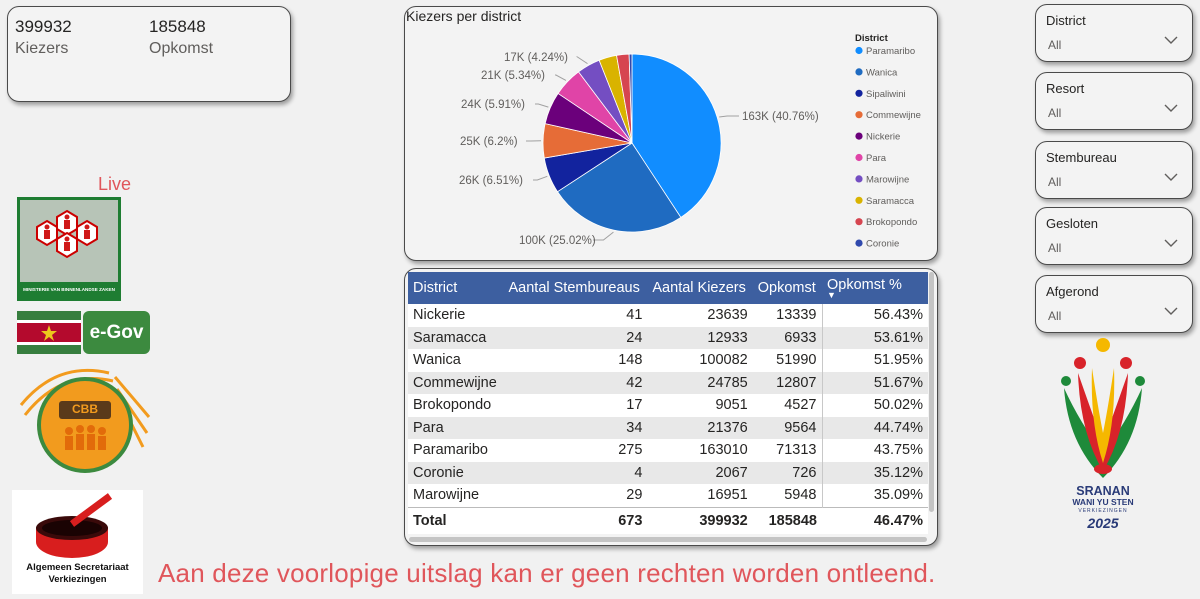 The image size is (1200, 599). Describe the element at coordinates (699, 450) in the screenshot. I see `cell-kiezers: 163010` at that location.